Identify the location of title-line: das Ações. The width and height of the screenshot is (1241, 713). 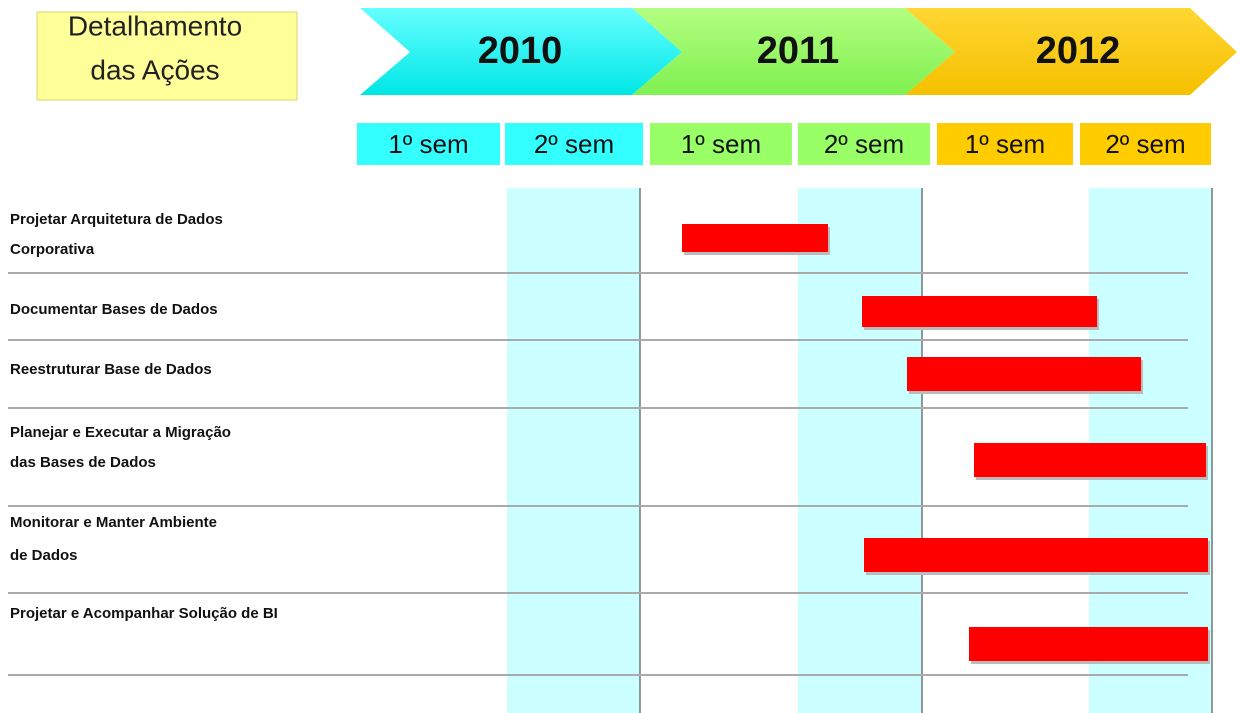
(154, 69).